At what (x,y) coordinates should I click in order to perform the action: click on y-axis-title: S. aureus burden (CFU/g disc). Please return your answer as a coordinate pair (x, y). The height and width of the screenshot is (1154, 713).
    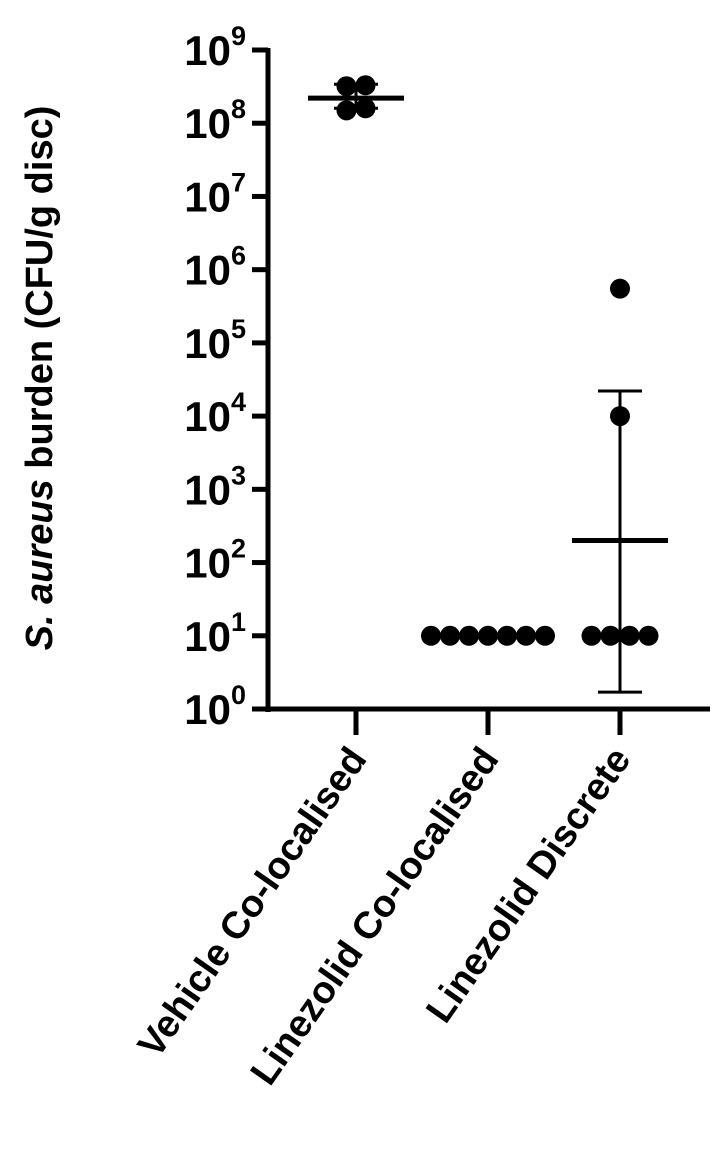
    Looking at the image, I should click on (40, 378).